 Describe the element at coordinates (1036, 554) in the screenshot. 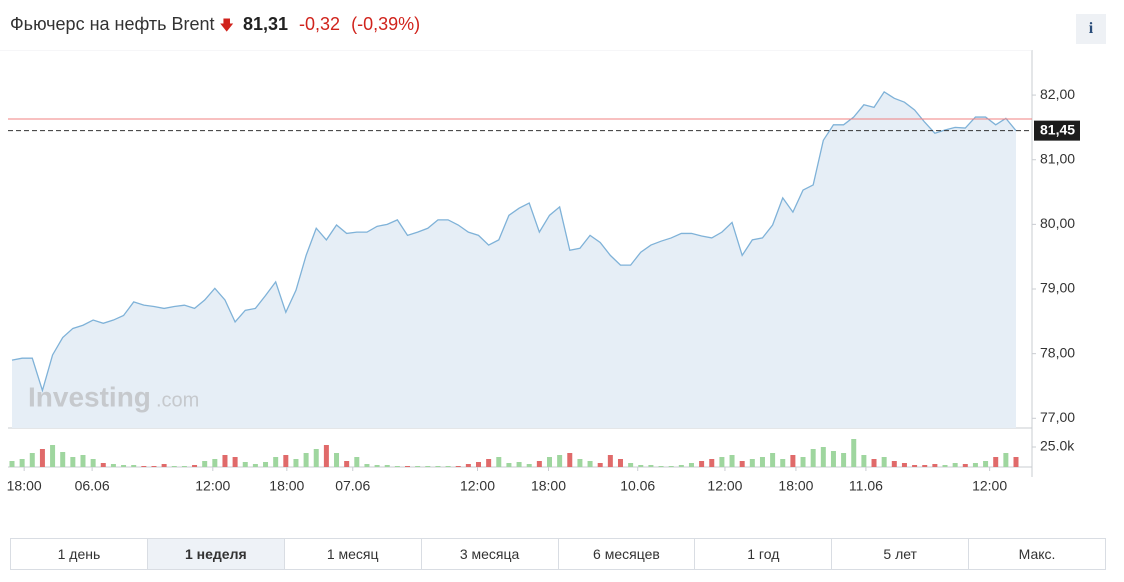

I see `period-button: Макс.` at that location.